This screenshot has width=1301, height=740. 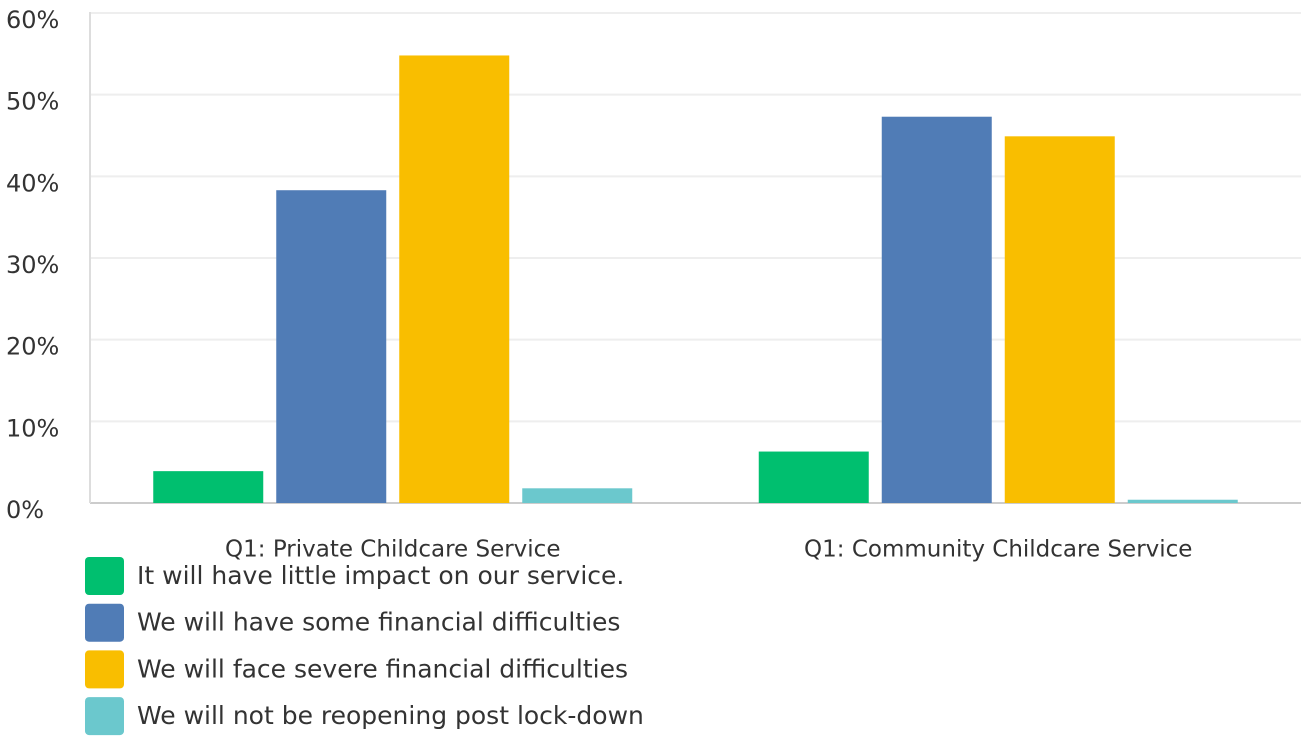 What do you see at coordinates (378, 622) in the screenshot?
I see `legend-label: We will have some financial difficulties` at bounding box center [378, 622].